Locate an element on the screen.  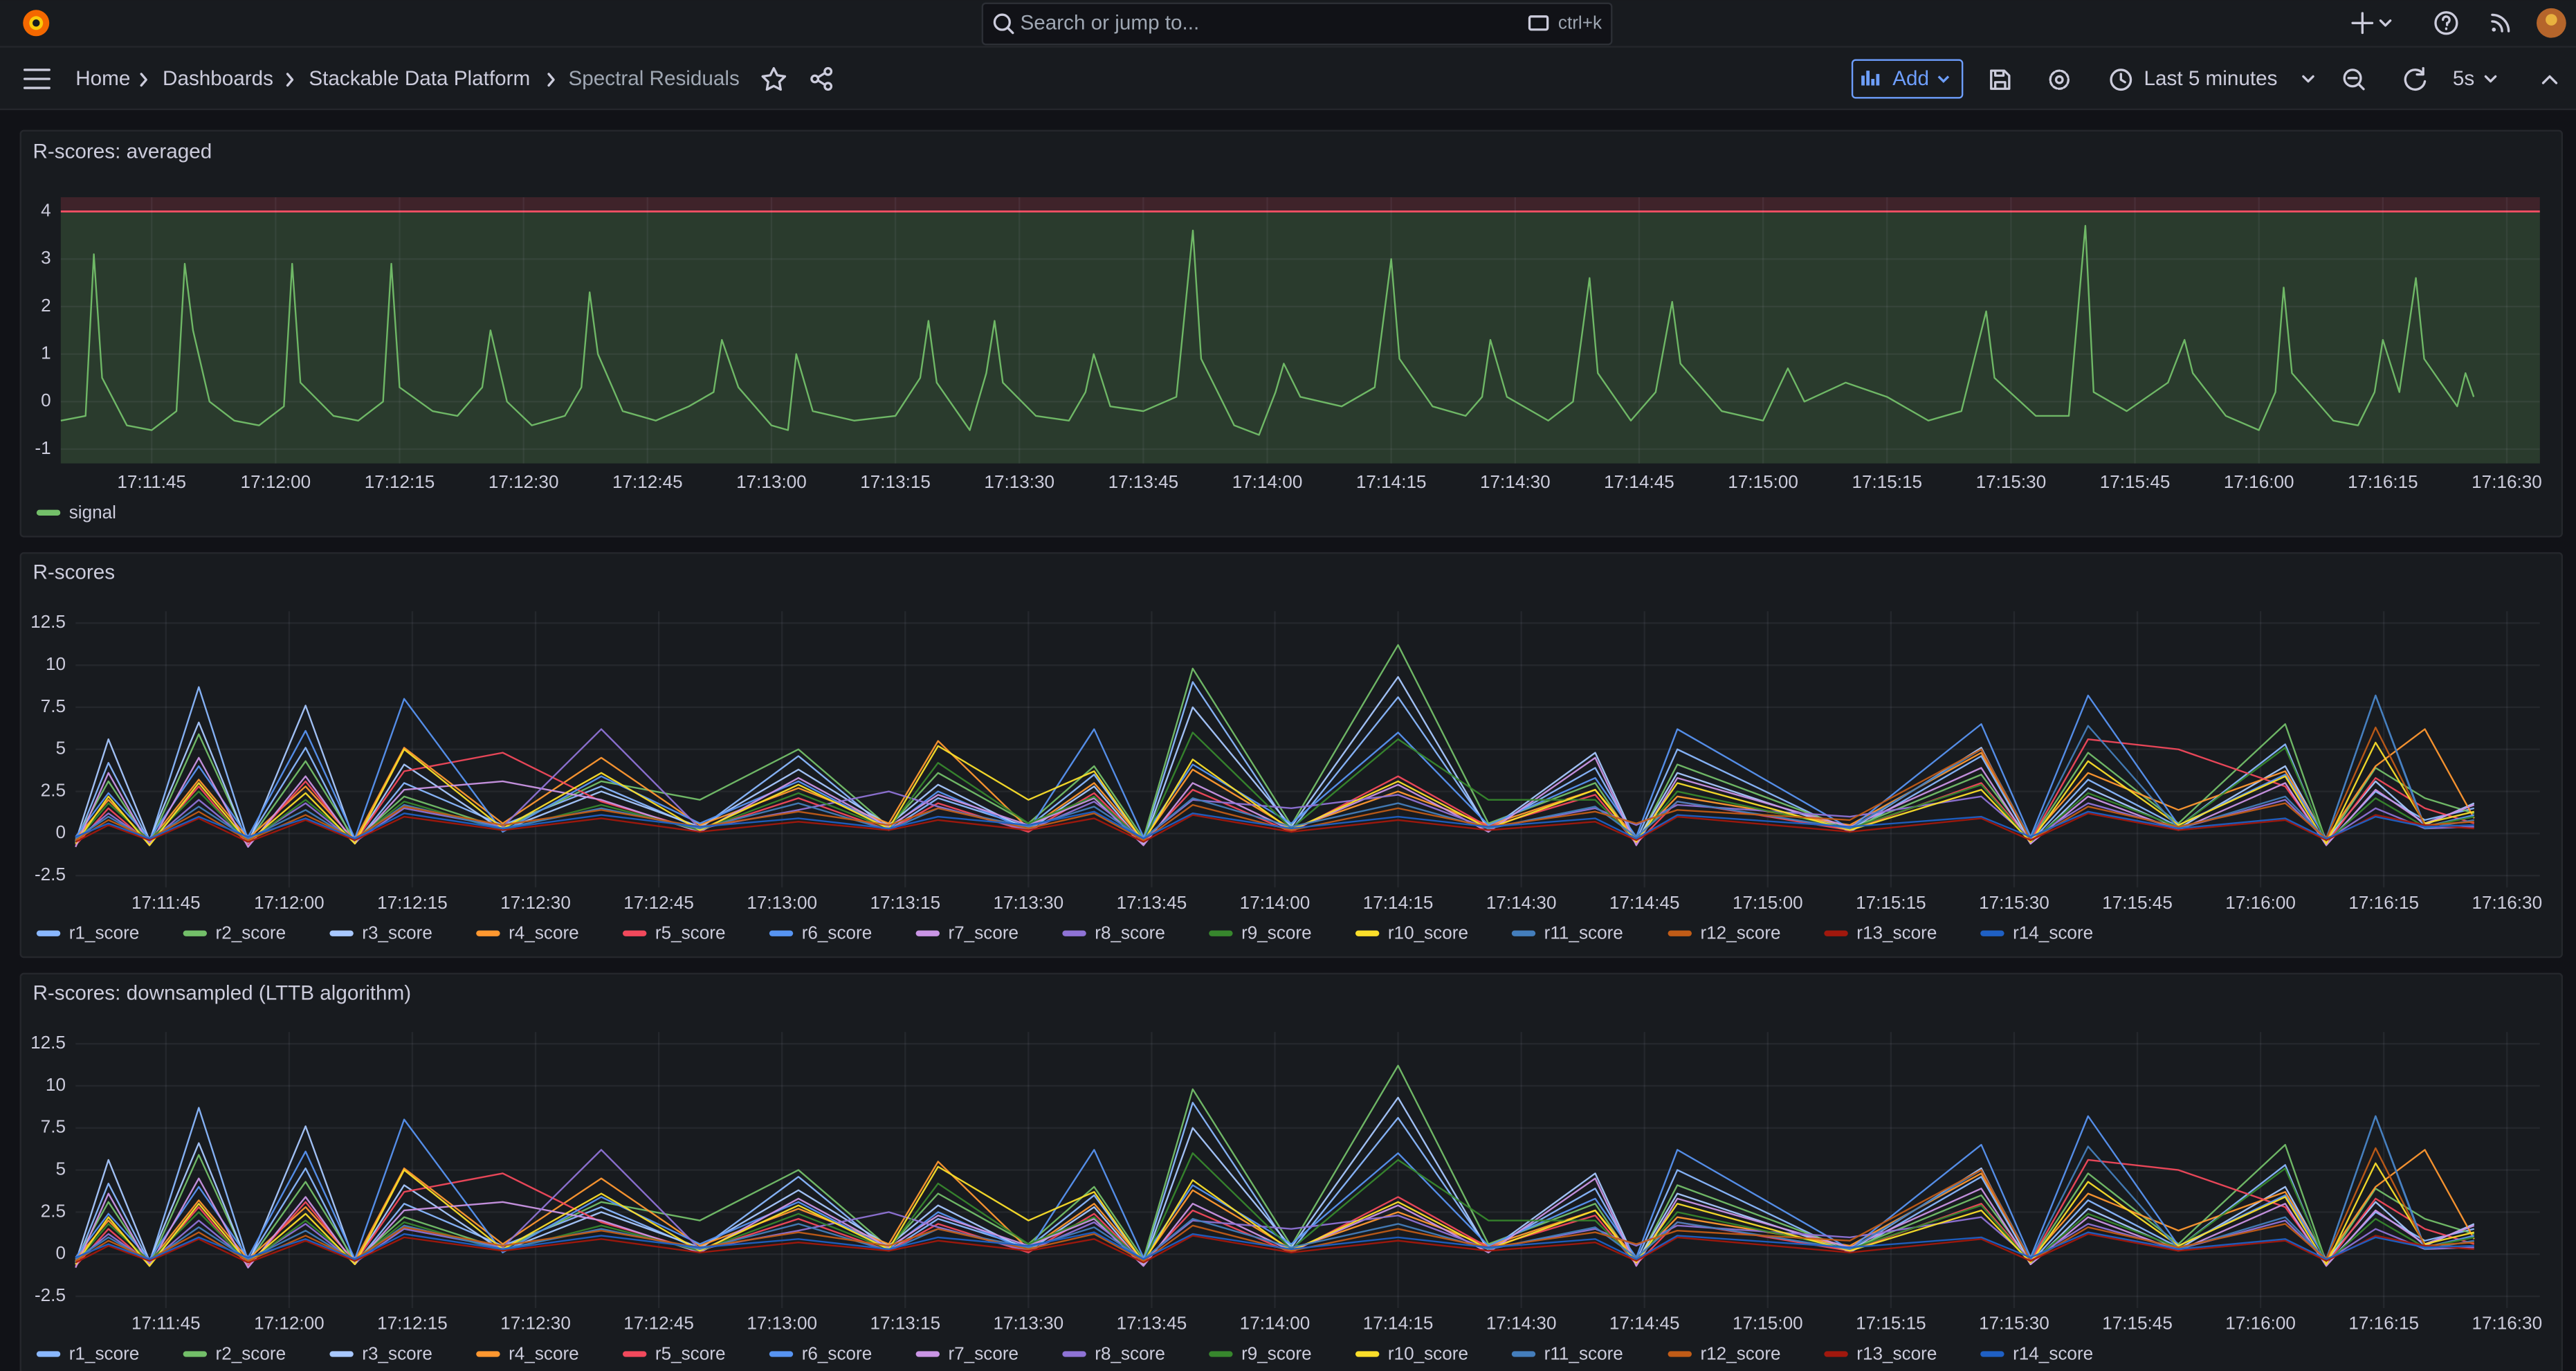
profile-avatar is located at coordinates (2552, 23).